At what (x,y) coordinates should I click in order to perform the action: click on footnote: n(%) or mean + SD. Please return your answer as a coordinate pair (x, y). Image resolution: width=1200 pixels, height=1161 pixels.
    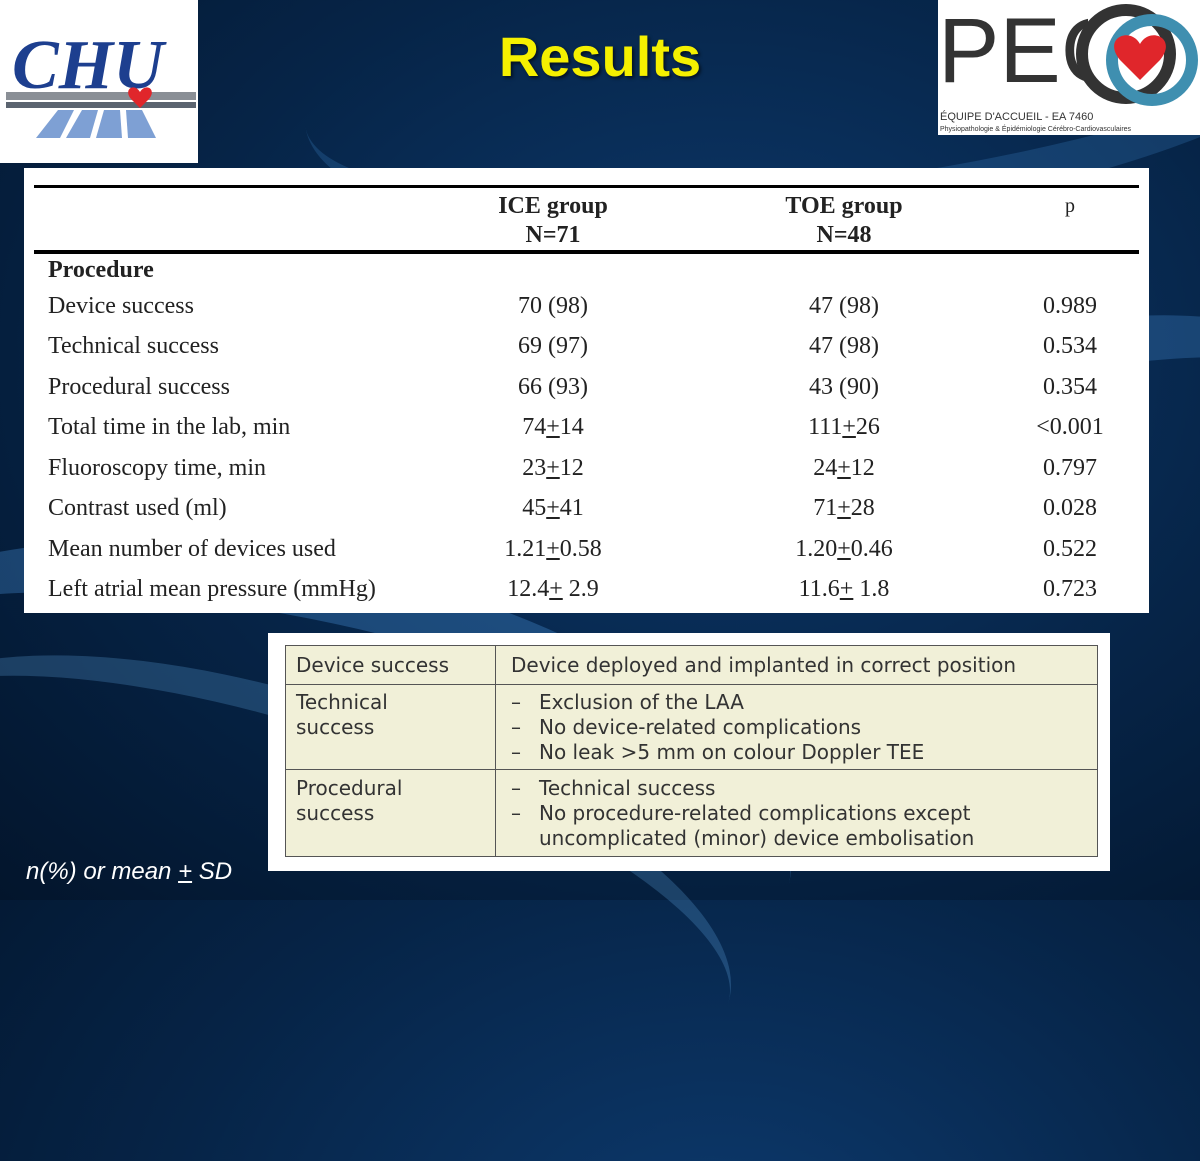
    Looking at the image, I should click on (129, 871).